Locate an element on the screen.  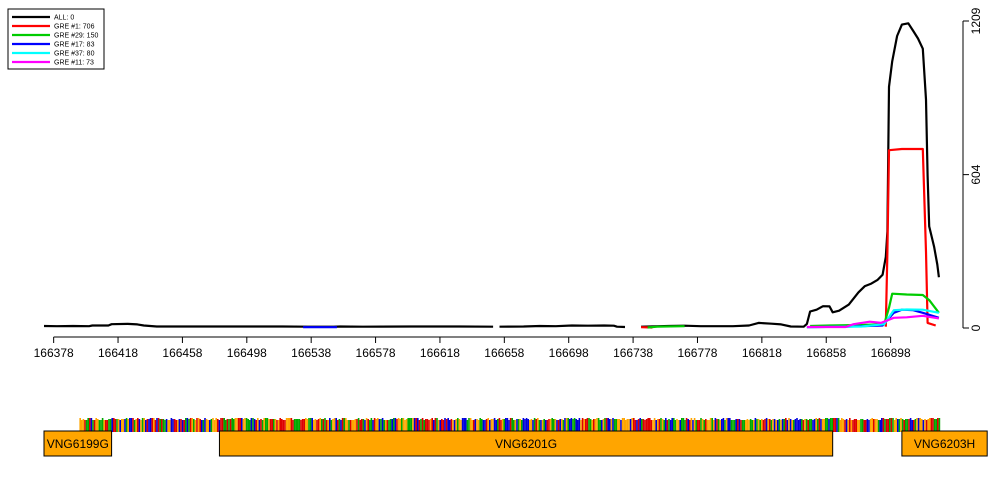
x-tick-label: 166898 is located at coordinates (891, 353).